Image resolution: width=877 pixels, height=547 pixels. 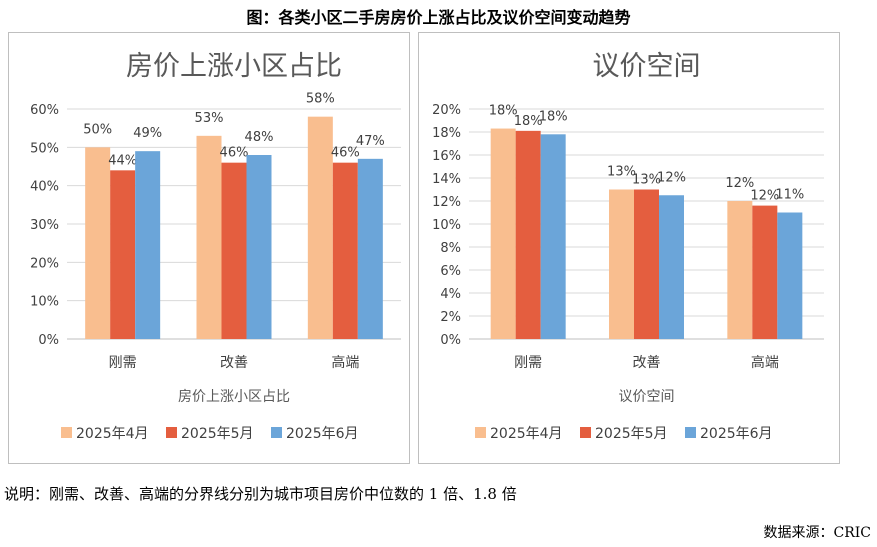 What do you see at coordinates (259, 137) in the screenshot?
I see `data-label: 48%` at bounding box center [259, 137].